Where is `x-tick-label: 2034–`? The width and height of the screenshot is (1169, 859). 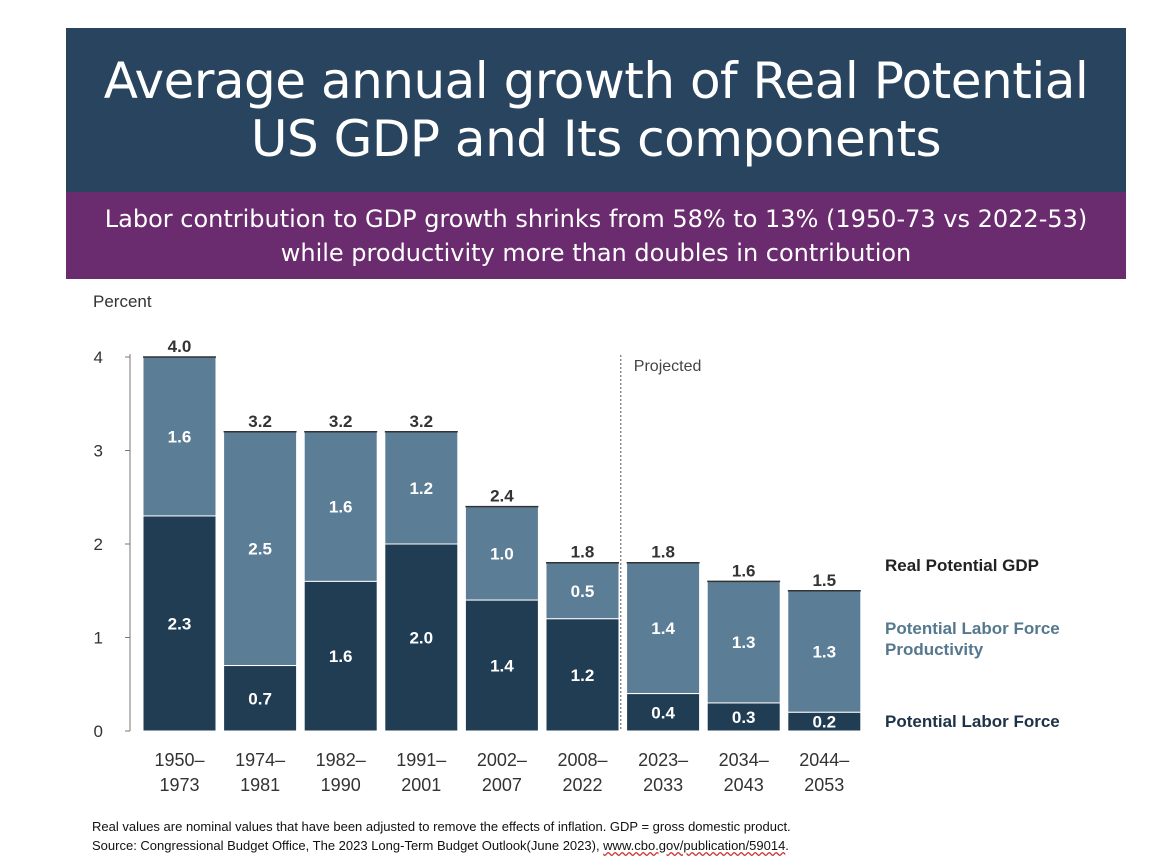 x-tick-label: 2034– is located at coordinates (744, 760).